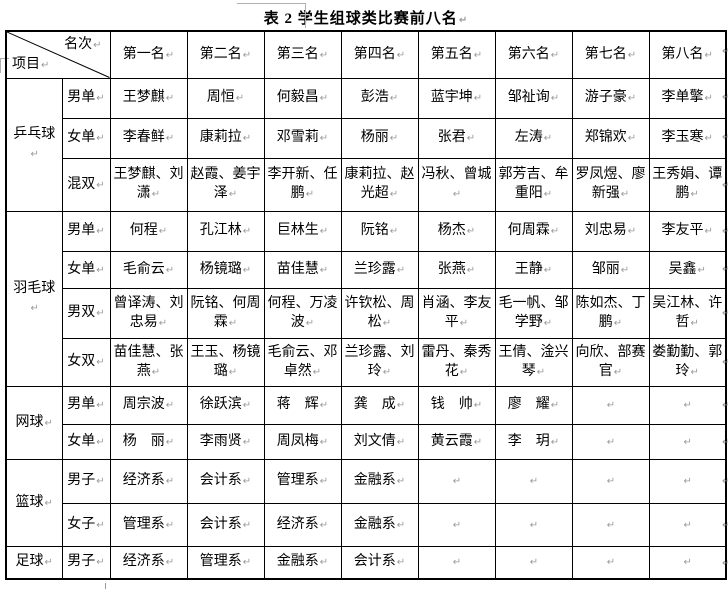  Describe the element at coordinates (302, 362) in the screenshot. I see `result-cell: 毛俞云、邓卓然↵` at that location.